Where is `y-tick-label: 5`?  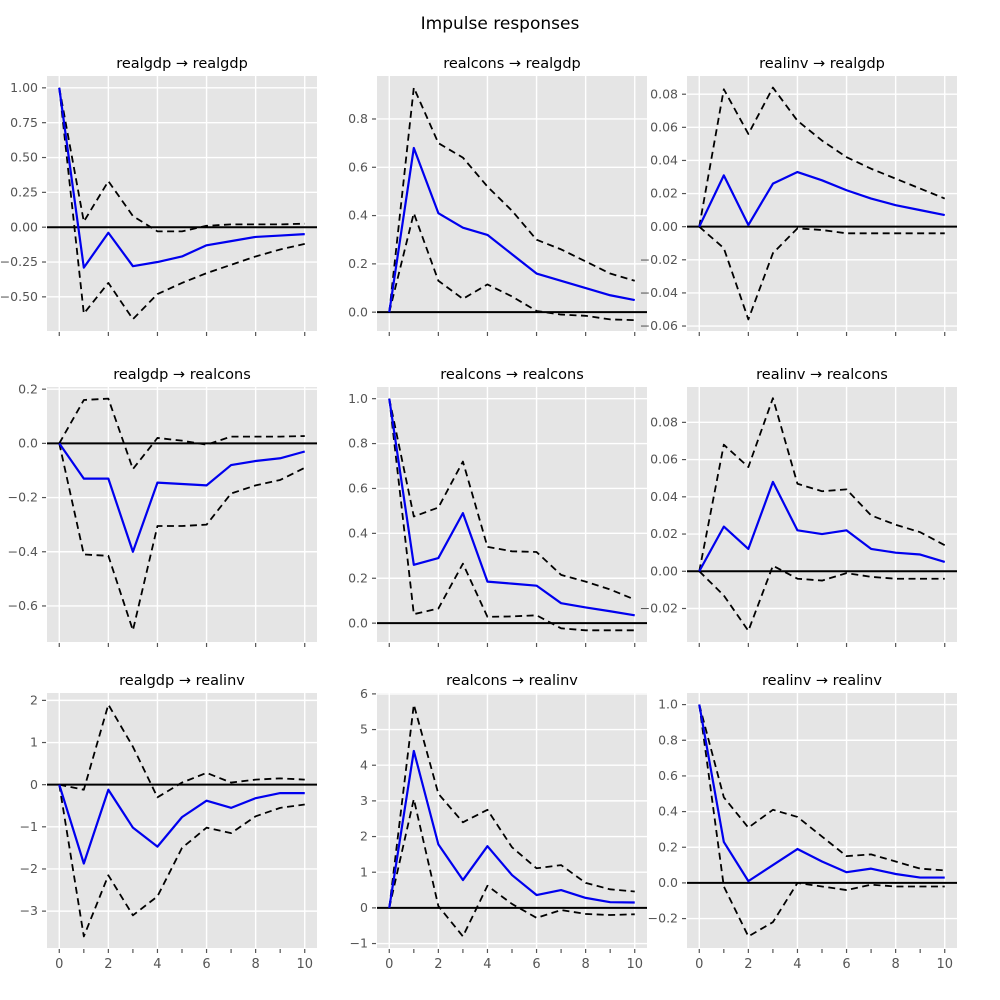 y-tick-label: 5 is located at coordinates (364, 729).